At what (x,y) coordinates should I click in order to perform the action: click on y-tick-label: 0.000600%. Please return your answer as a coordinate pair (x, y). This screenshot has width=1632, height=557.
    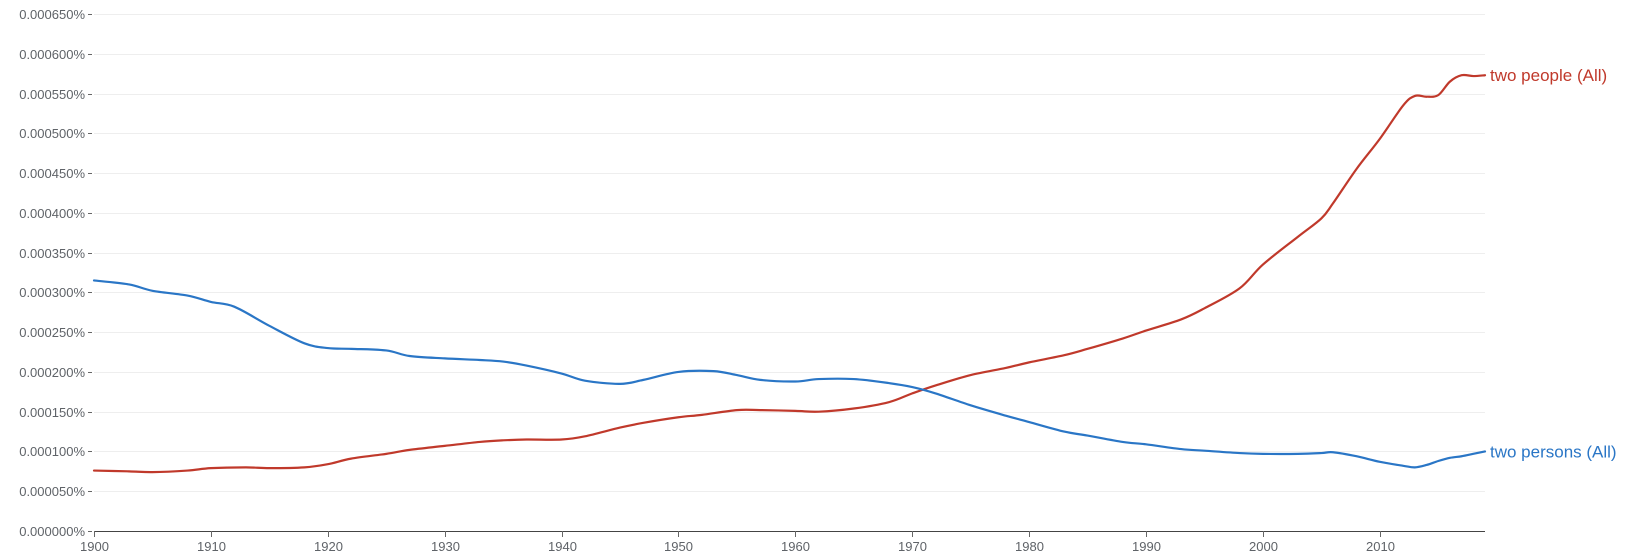
    Looking at the image, I should click on (52, 54).